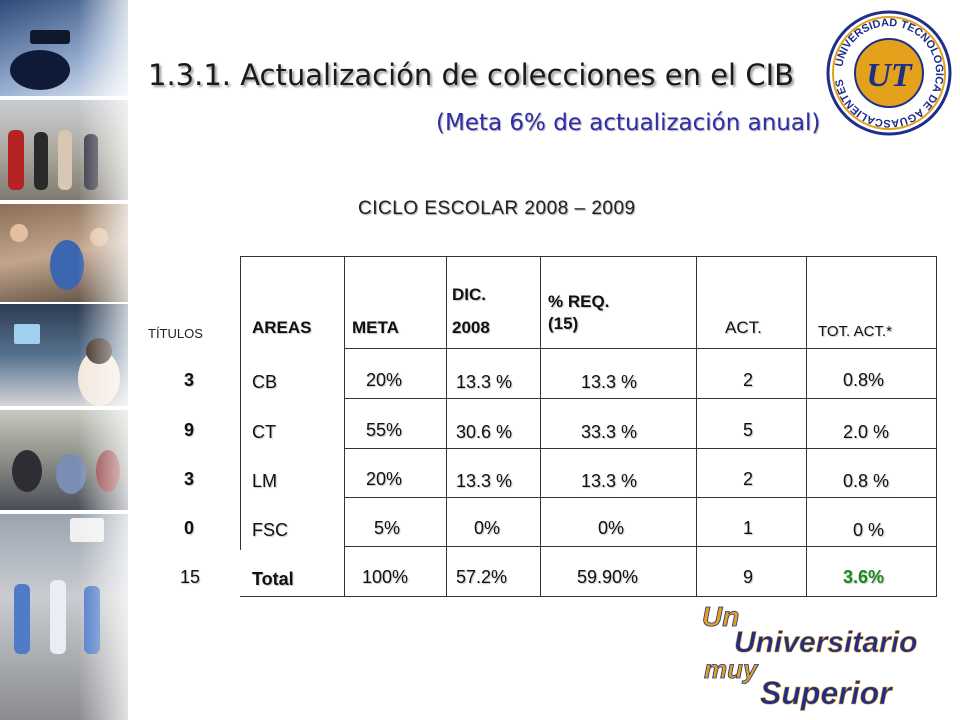 This screenshot has height=720, width=960. Describe the element at coordinates (864, 577) in the screenshot. I see `row-total-tot: 3.6%` at that location.